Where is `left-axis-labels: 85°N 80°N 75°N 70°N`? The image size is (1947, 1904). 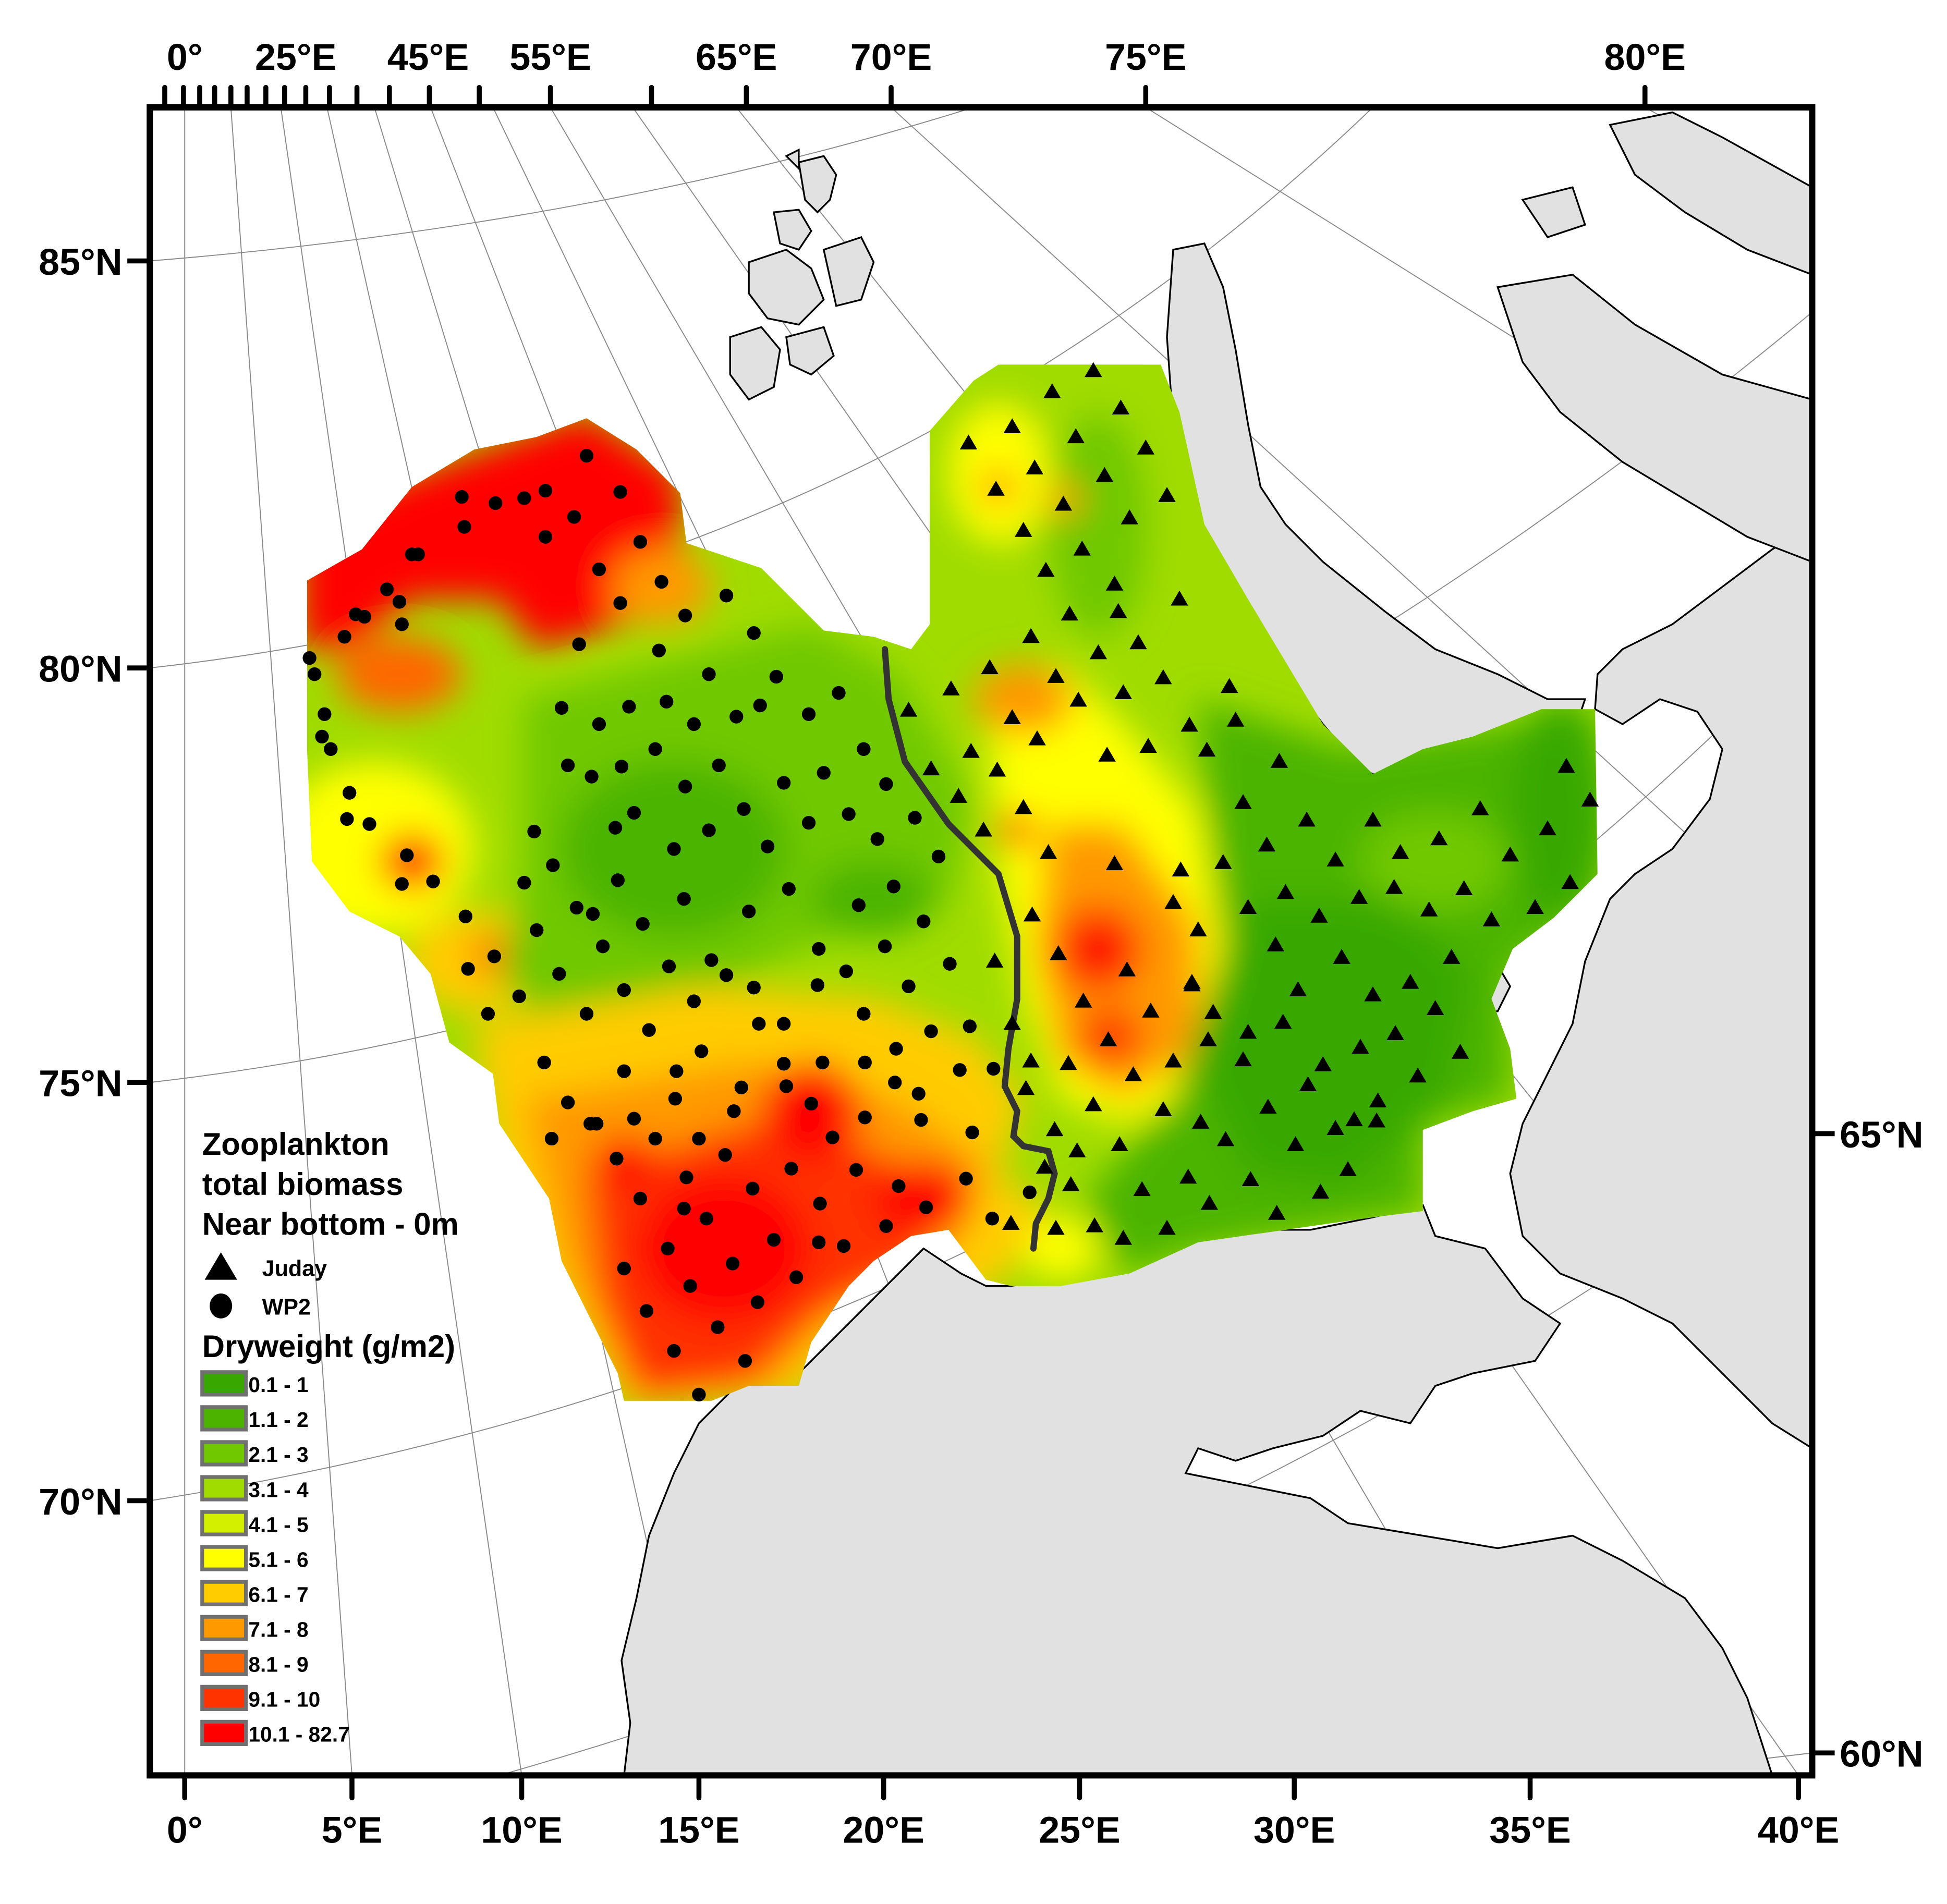 left-axis-labels: 85°N 80°N 75°N 70°N is located at coordinates (80, 882).